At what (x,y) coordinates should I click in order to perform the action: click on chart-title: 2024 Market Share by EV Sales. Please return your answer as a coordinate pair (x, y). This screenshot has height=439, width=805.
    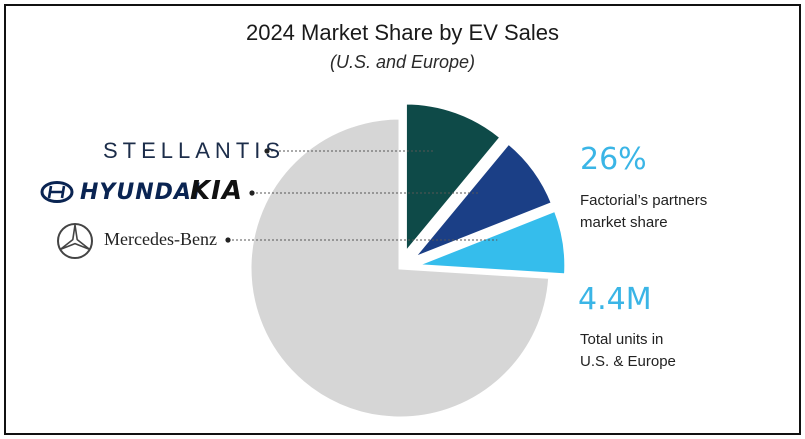
    Looking at the image, I should click on (402, 32).